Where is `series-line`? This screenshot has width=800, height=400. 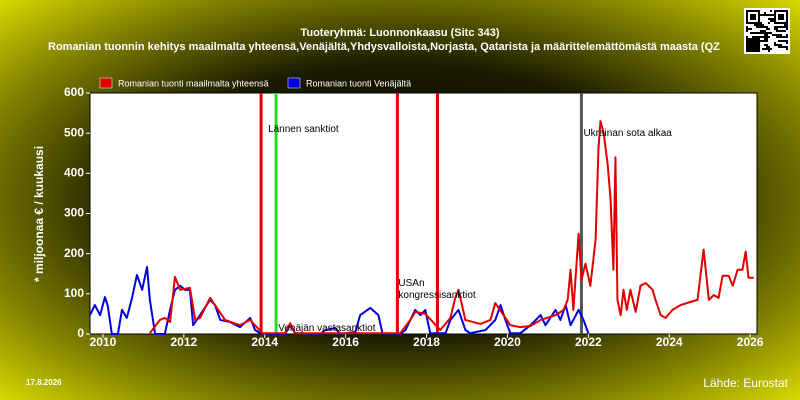 series-line is located at coordinates (339, 300).